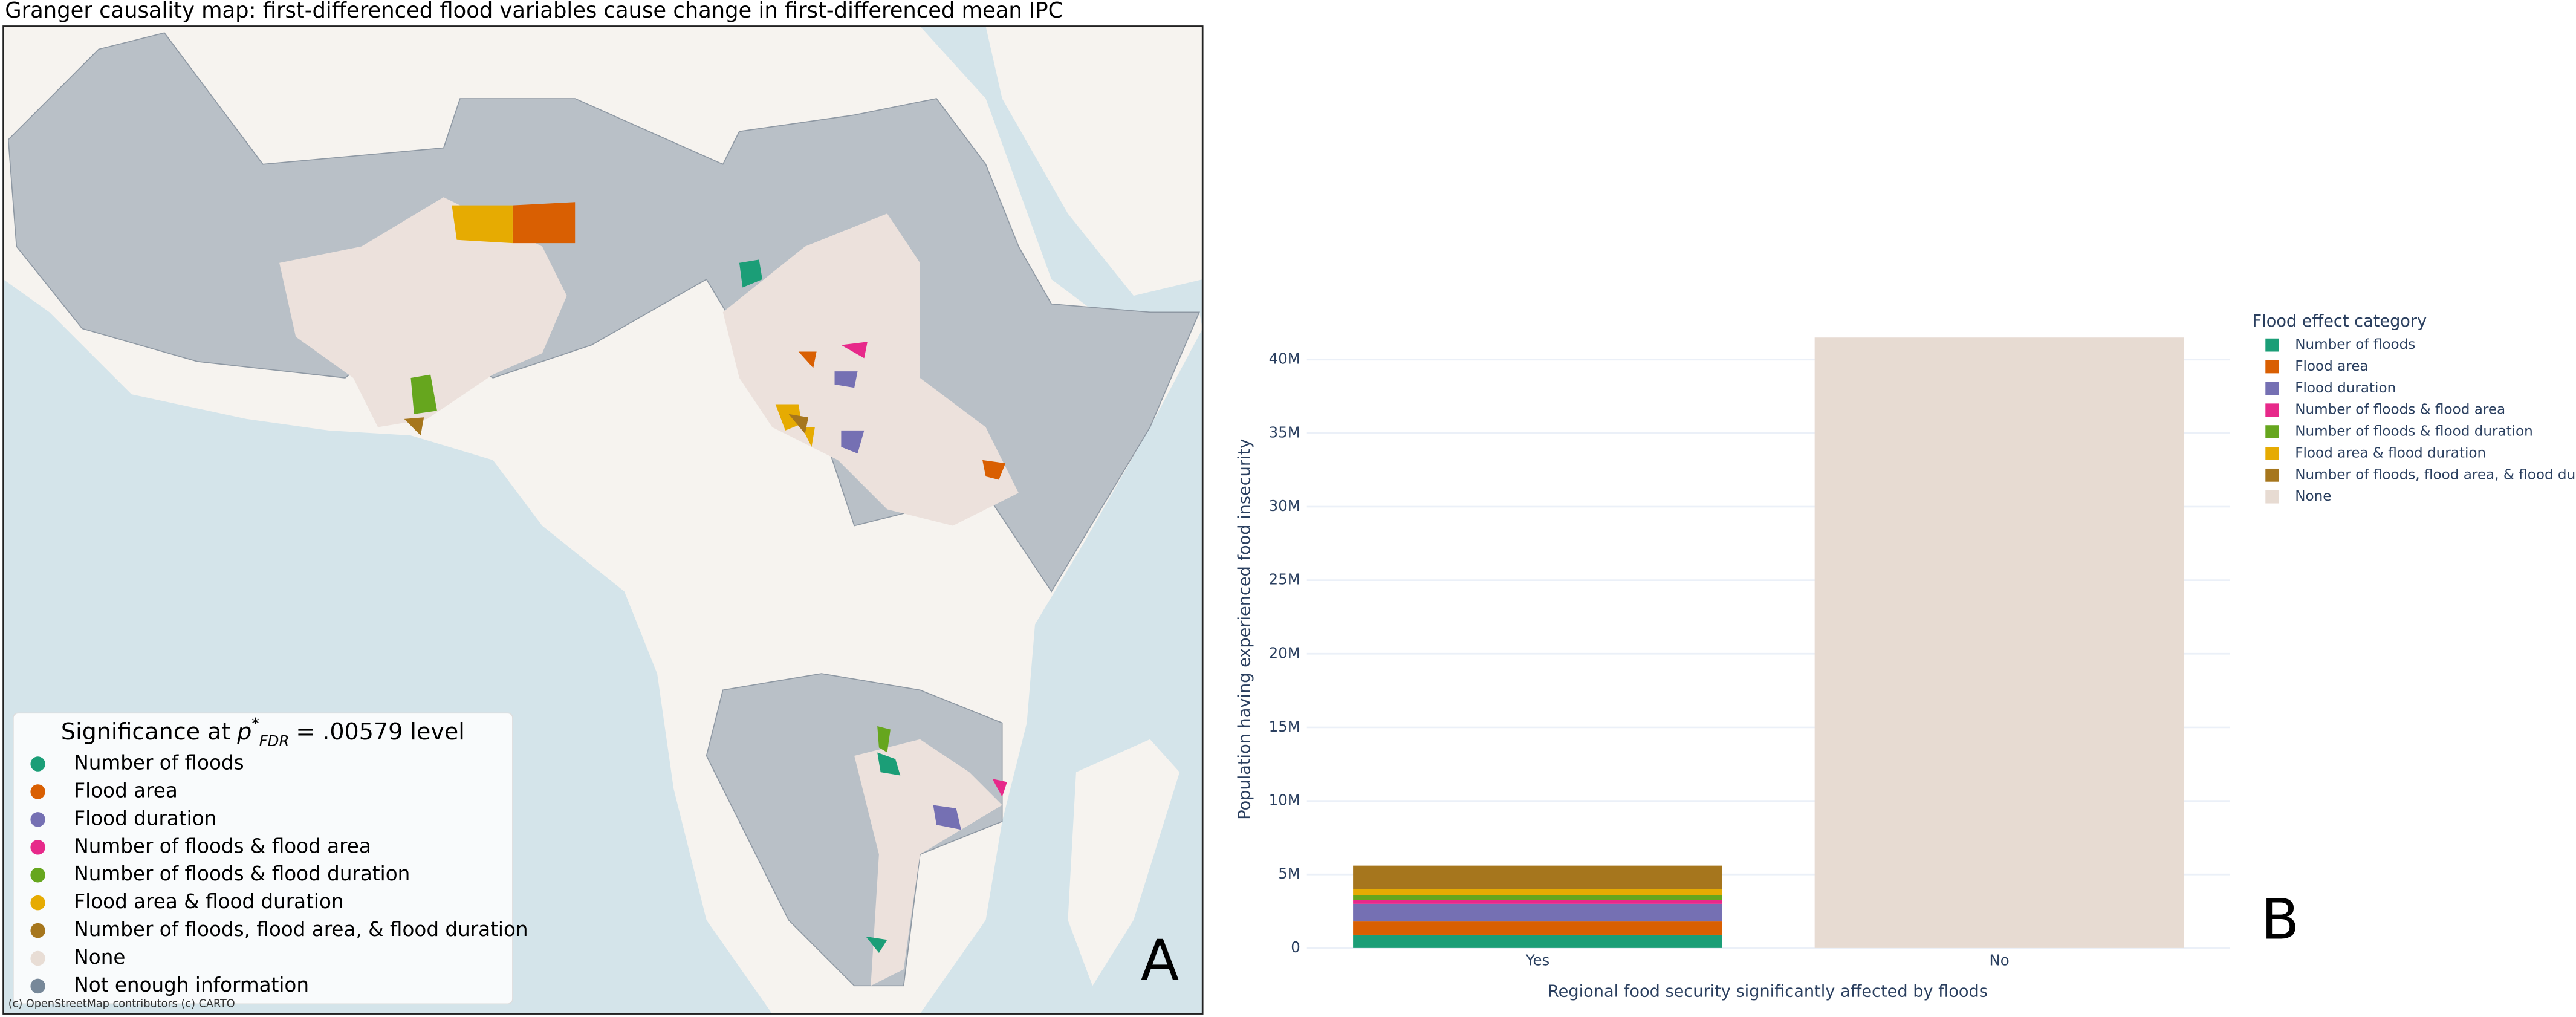  Describe the element at coordinates (122, 1004) in the screenshot. I see `attribution: (c) OpenStreetMap contributors (c) CARTO` at that location.